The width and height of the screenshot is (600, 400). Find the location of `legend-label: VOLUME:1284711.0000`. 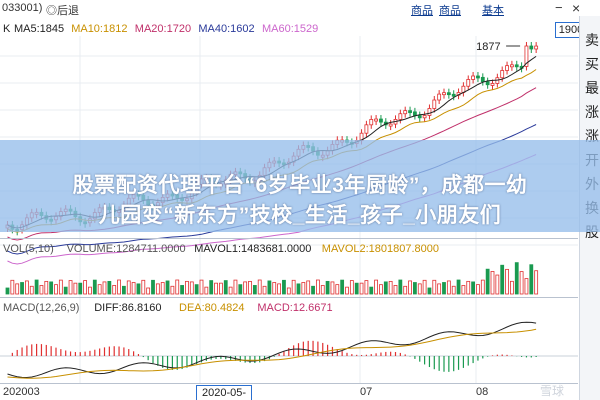

legend-label: VOLUME:1284711.0000 is located at coordinates (126, 249).